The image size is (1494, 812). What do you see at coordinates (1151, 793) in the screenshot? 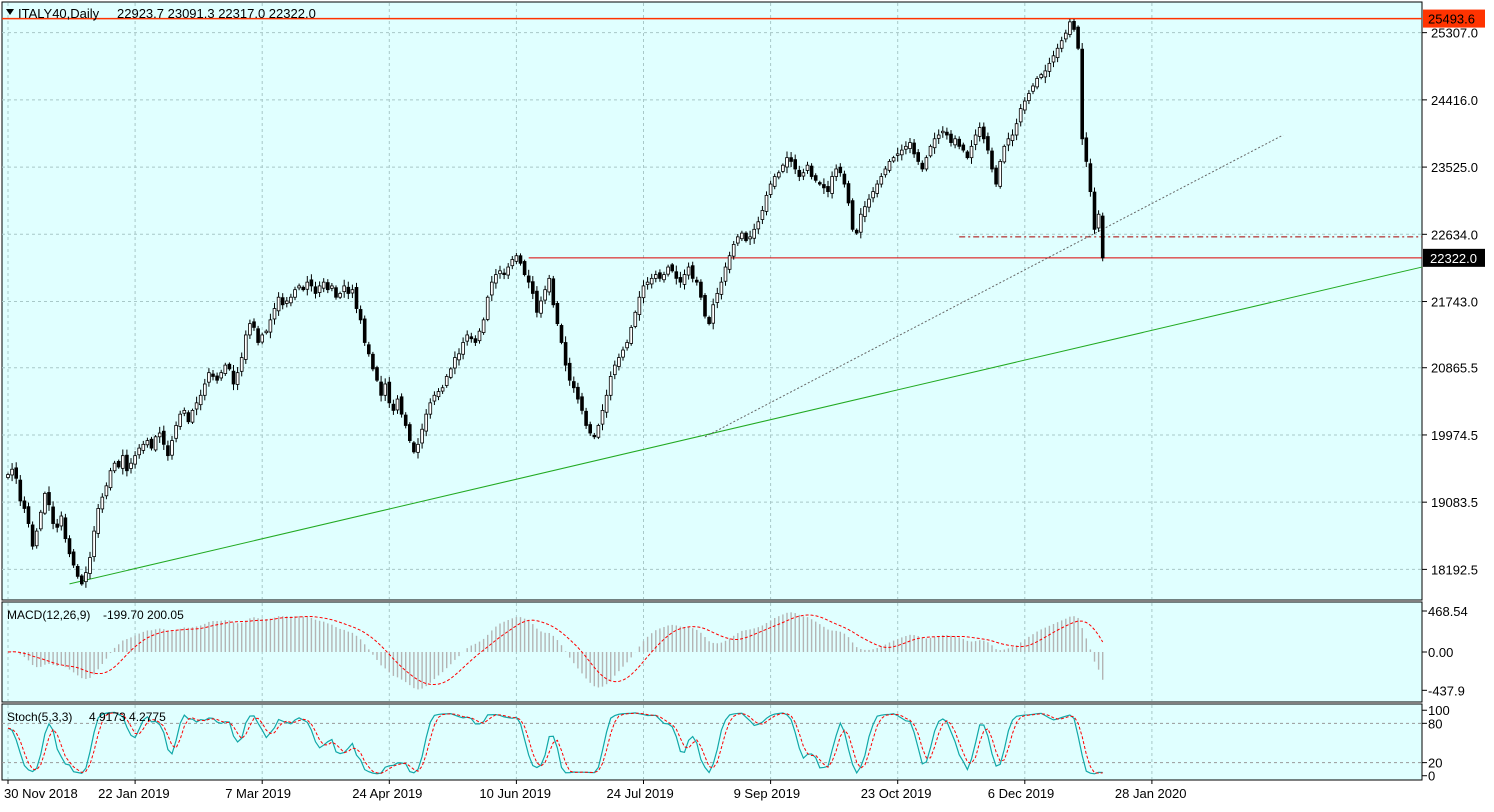
I see `time-axis-label: 28 Jan 2020` at bounding box center [1151, 793].